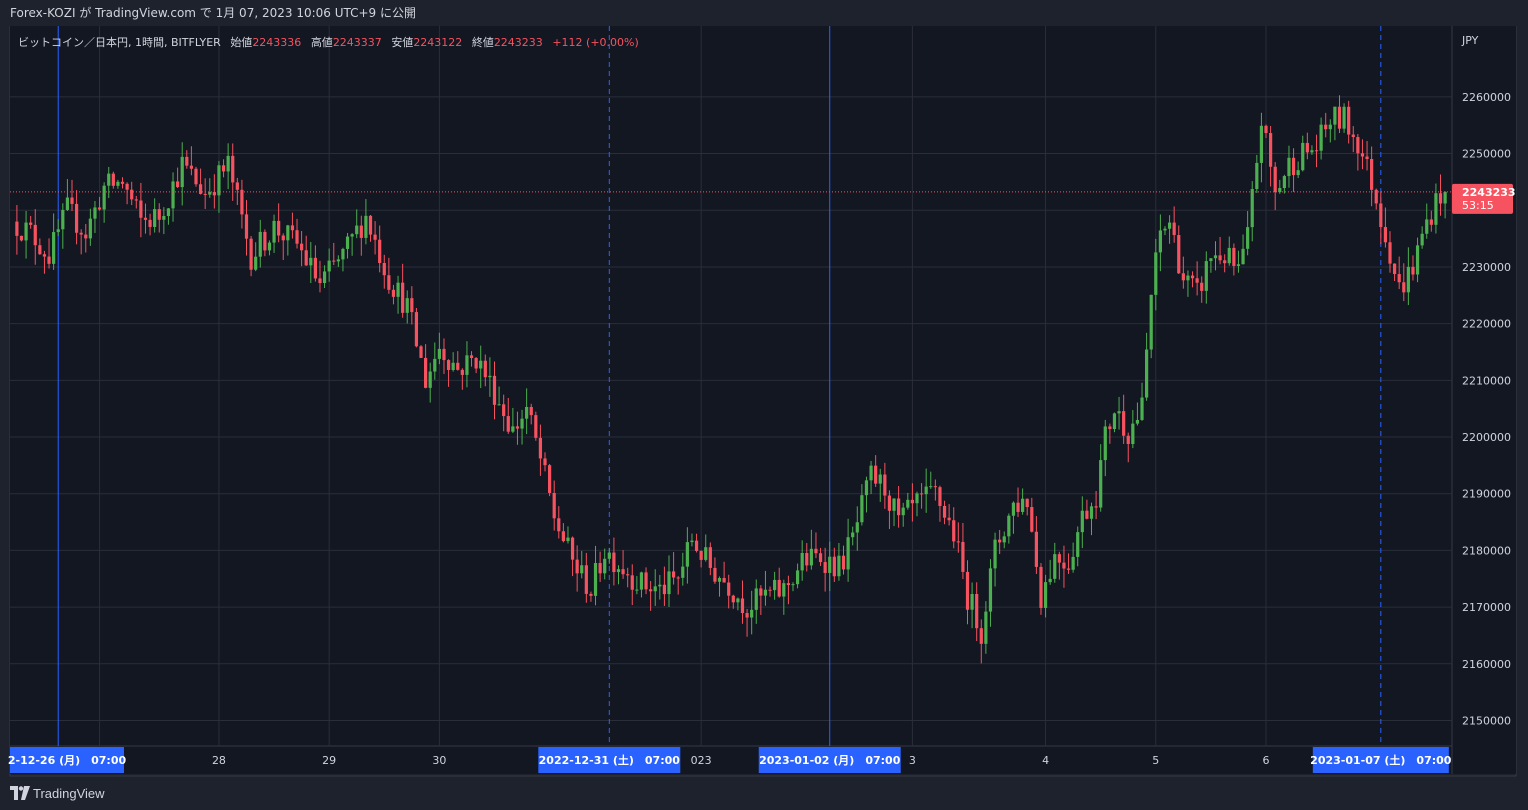  What do you see at coordinates (1381, 760) in the screenshot?
I see `date-highlight-label: 2023-01-07 (土) 07:00` at bounding box center [1381, 760].